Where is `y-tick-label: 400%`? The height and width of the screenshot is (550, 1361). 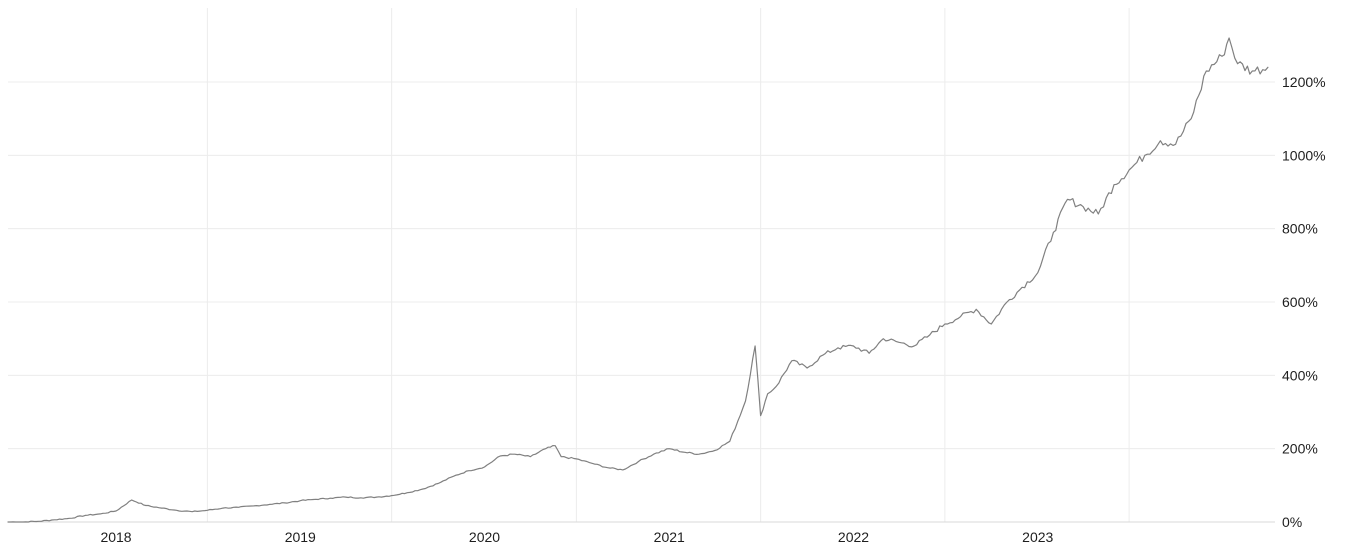 y-tick-label: 400% is located at coordinates (1300, 375).